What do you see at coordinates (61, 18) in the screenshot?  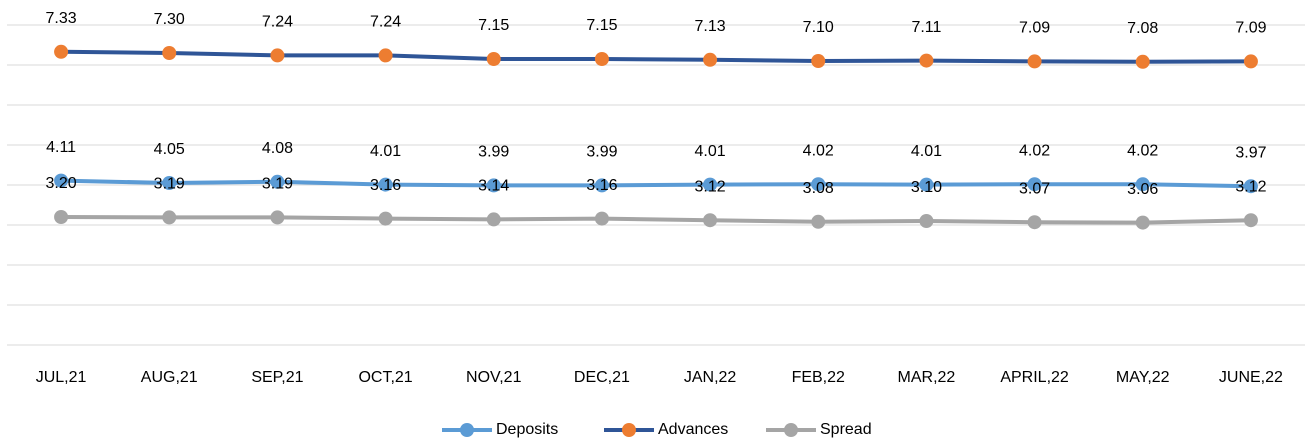 I see `data-label: 7.33` at bounding box center [61, 18].